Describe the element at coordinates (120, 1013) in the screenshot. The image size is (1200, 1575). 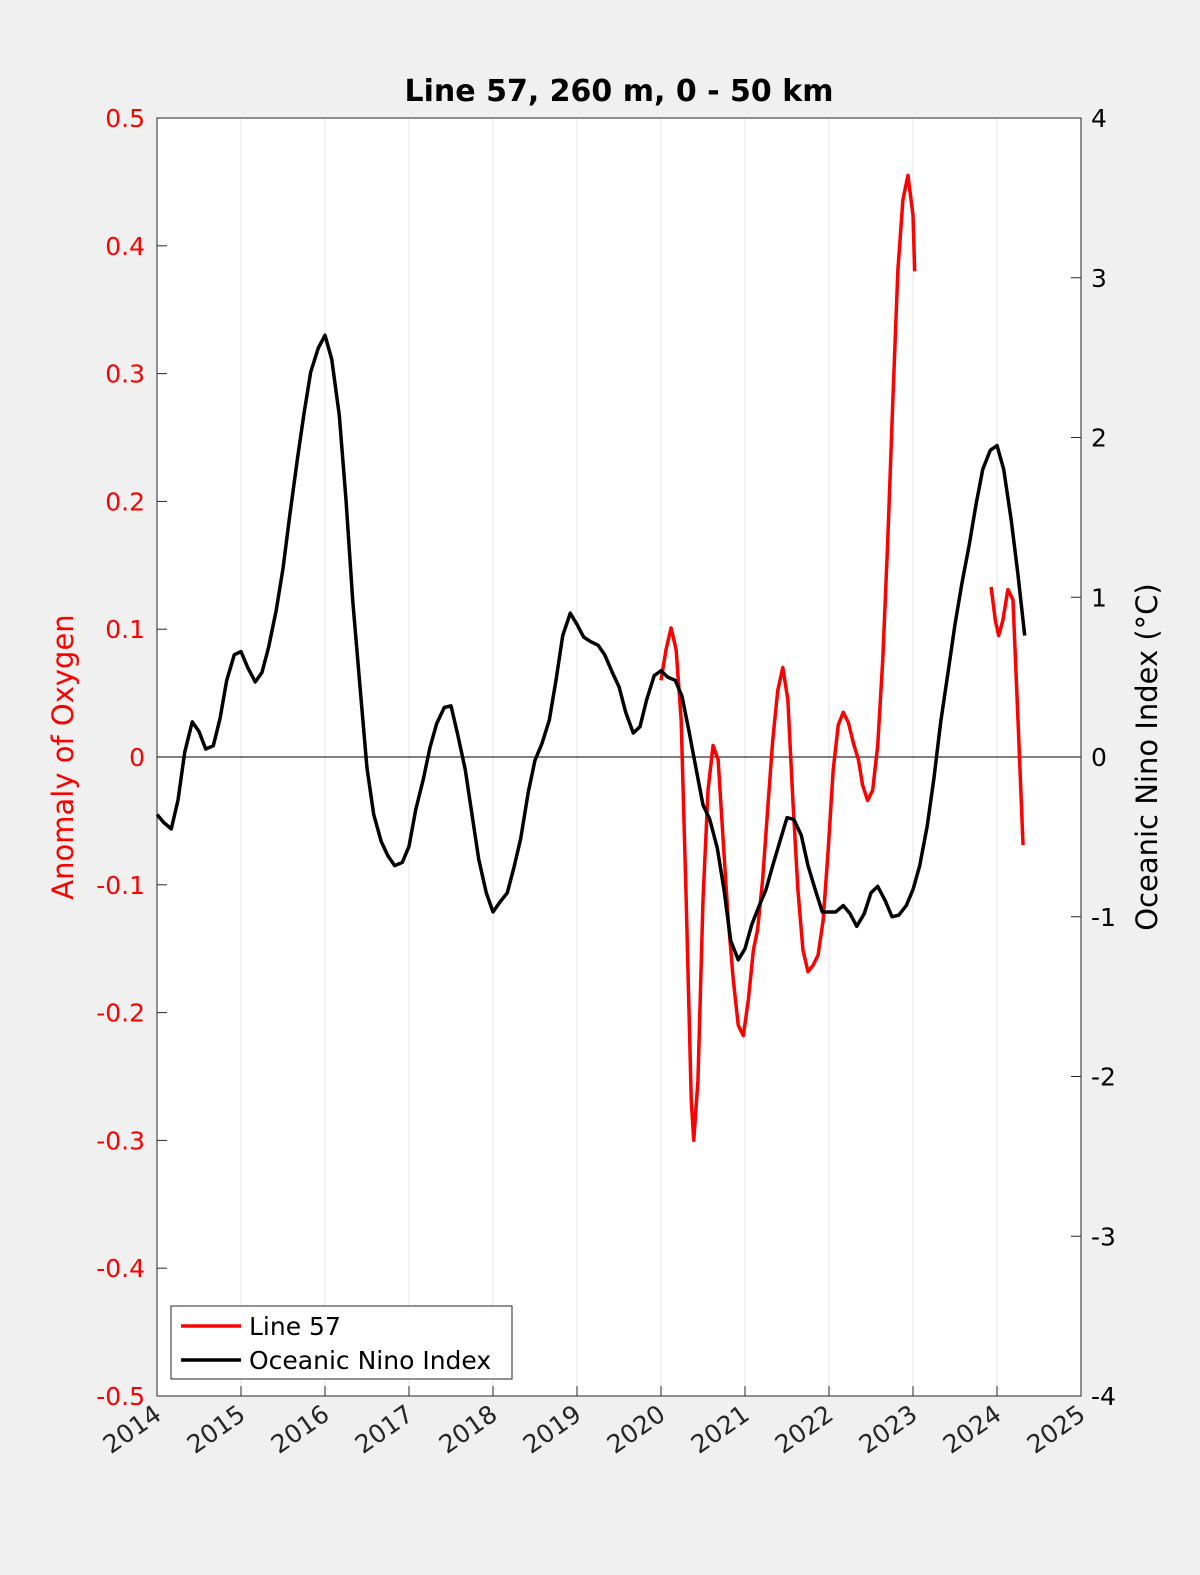
I see `y-tick-label: -0.2` at that location.